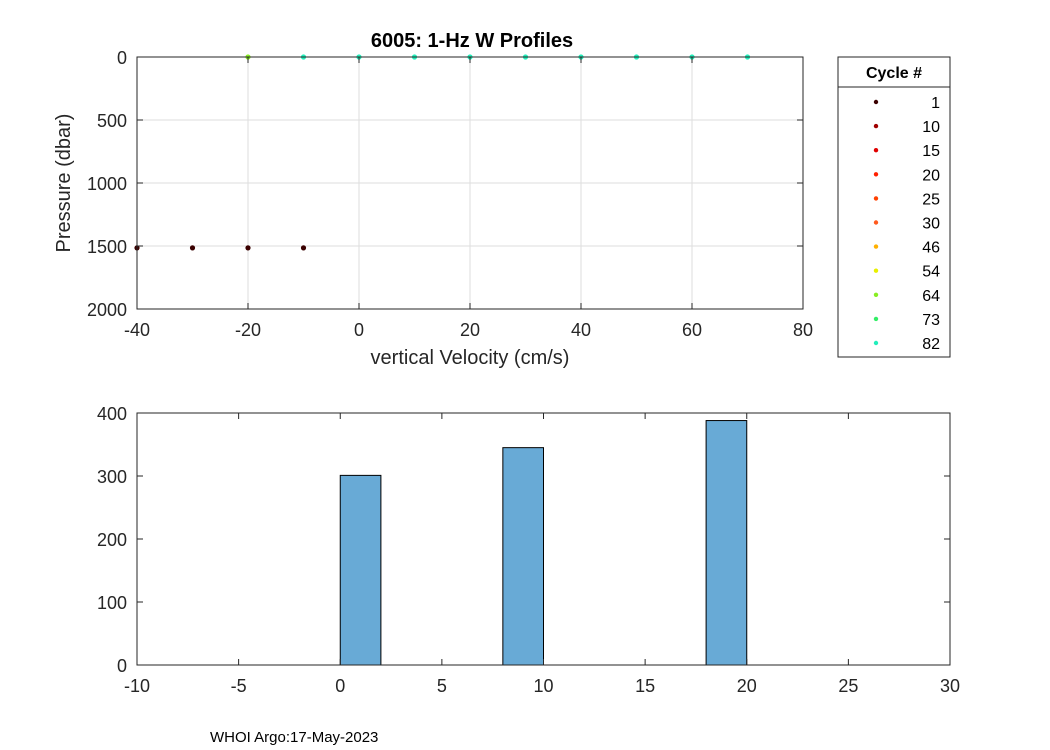 The height and width of the screenshot is (750, 1050). I want to click on x-tick-label: 40, so click(581, 330).